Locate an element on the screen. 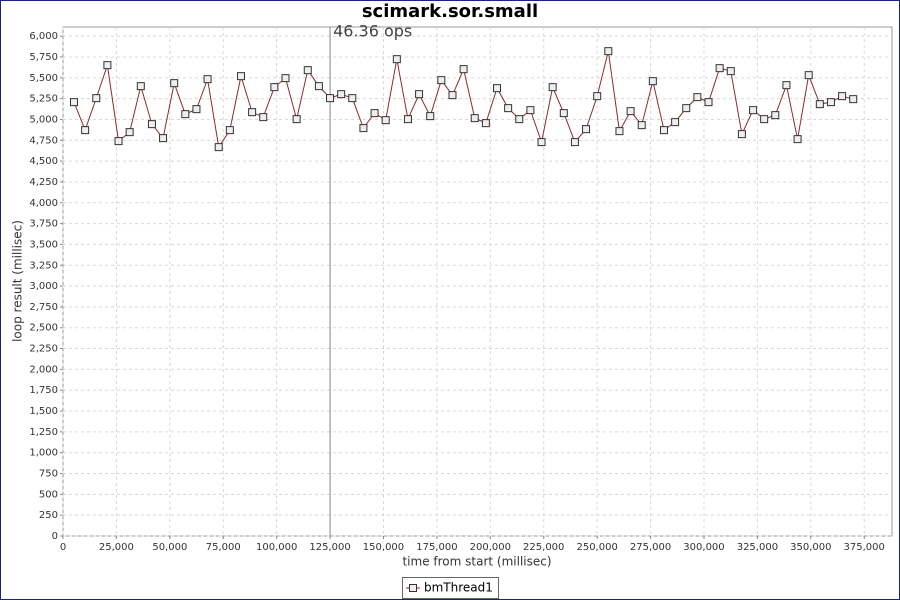 The height and width of the screenshot is (600, 900). x-tick-label: 0 is located at coordinates (63, 547).